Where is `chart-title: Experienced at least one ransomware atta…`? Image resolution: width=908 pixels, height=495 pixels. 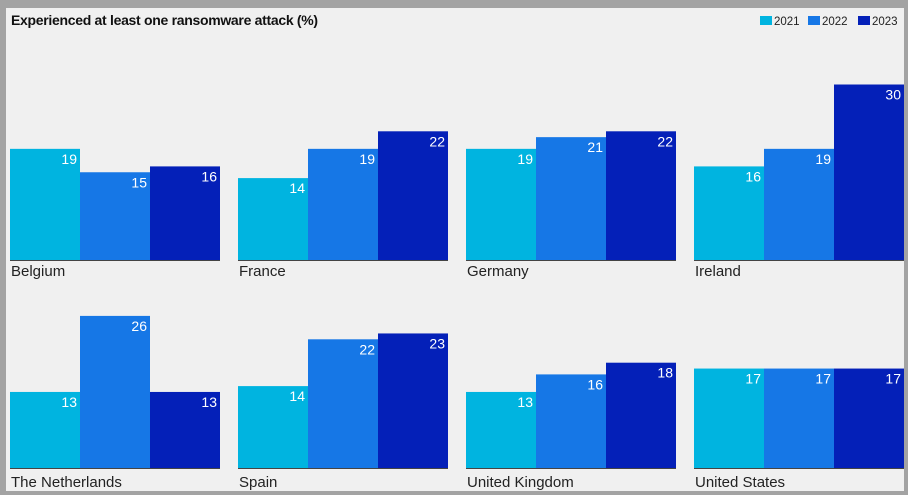
chart-title: Experienced at least one ransomware atta… is located at coordinates (164, 20).